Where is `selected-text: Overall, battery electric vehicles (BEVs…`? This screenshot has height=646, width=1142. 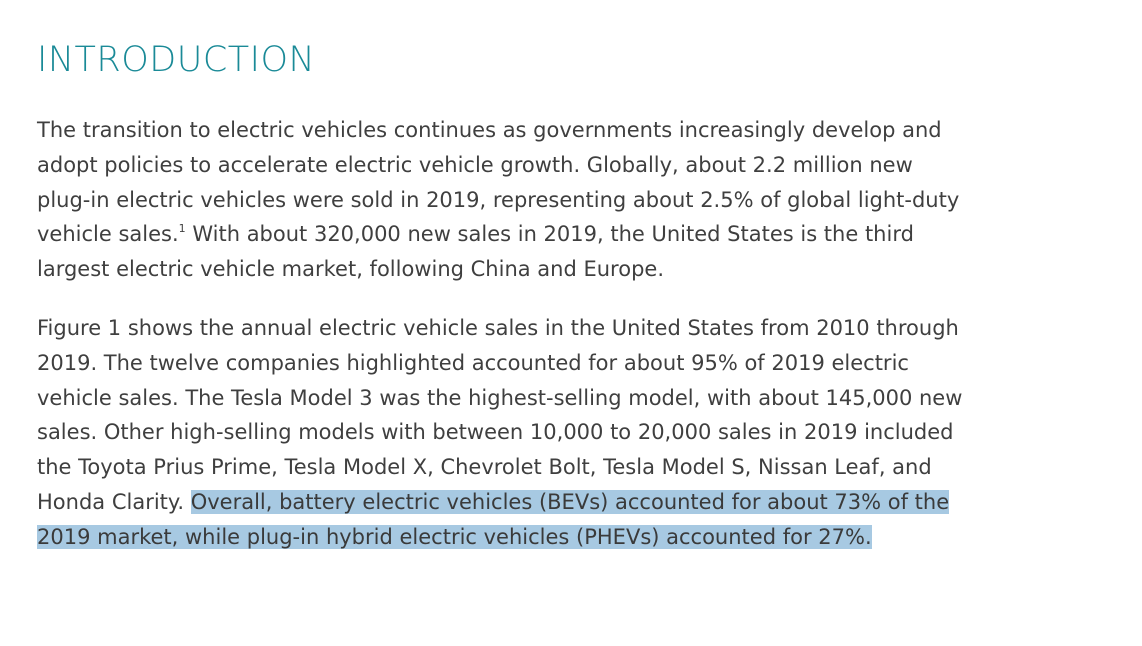
selected-text: Overall, battery electric vehicles (BEVs… is located at coordinates (570, 501).